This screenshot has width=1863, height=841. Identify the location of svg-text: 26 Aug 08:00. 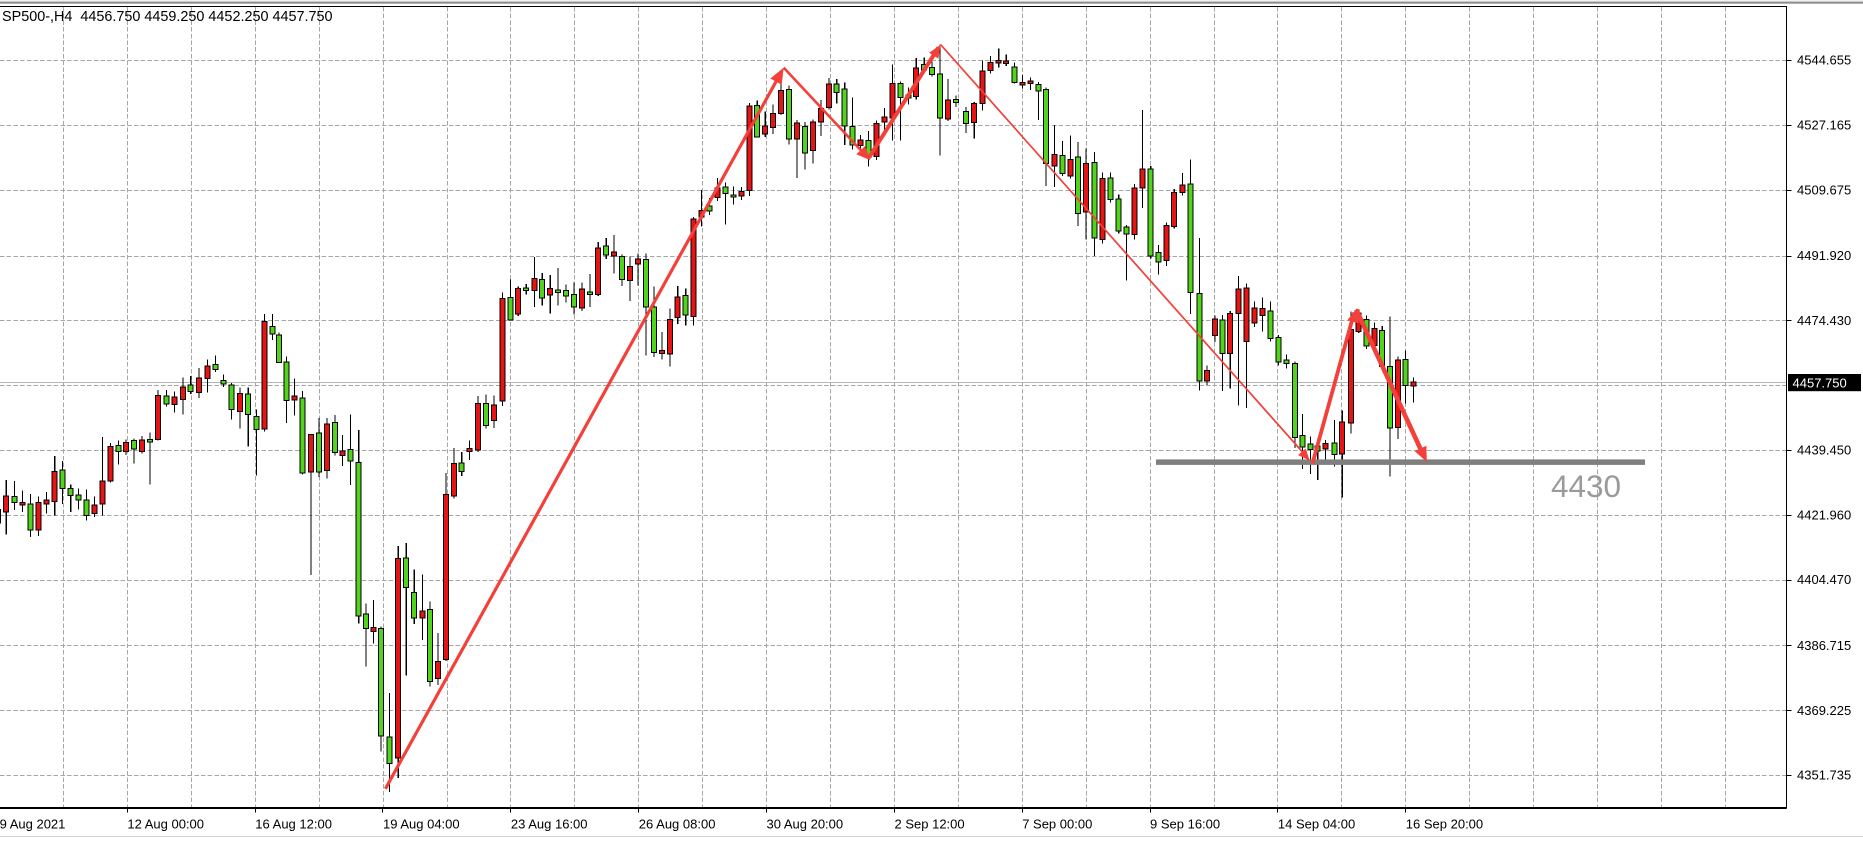
(677, 824).